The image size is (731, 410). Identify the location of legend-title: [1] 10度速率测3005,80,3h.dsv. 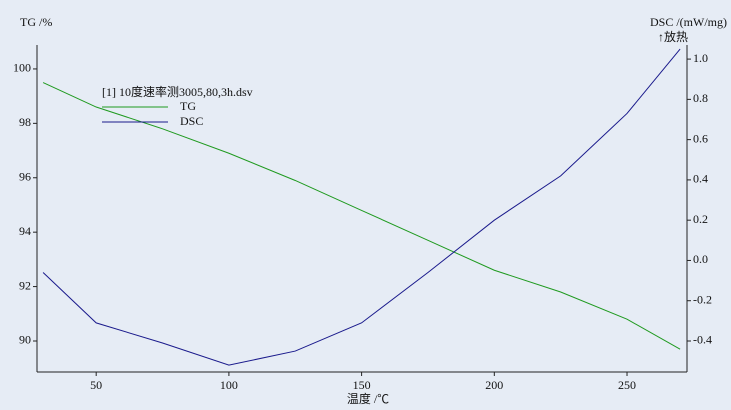
(177, 91).